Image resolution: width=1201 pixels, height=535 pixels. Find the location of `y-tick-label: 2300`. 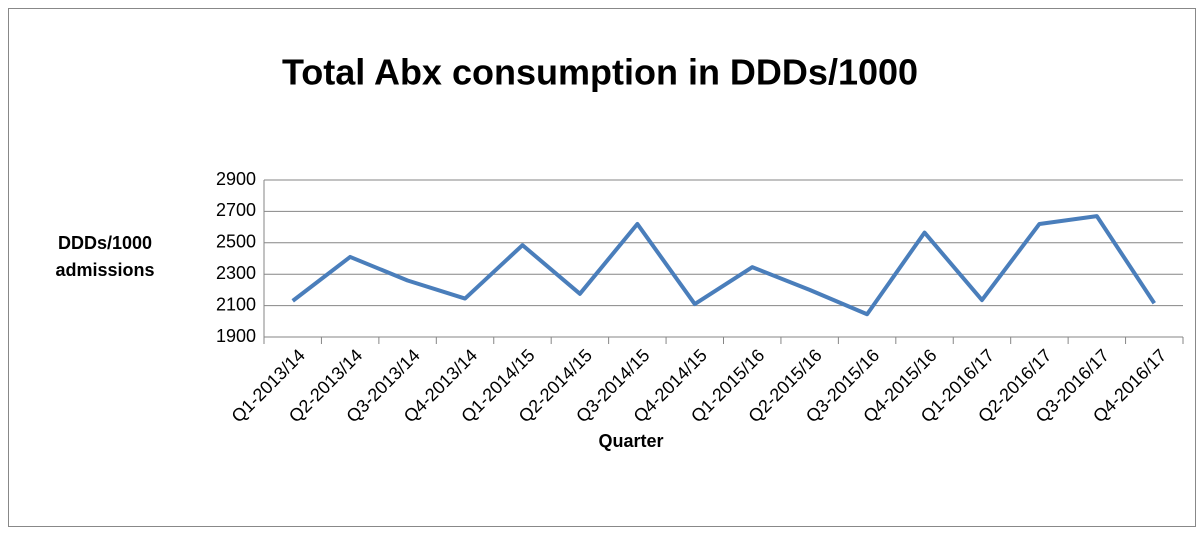

y-tick-label: 2300 is located at coordinates (236, 273).